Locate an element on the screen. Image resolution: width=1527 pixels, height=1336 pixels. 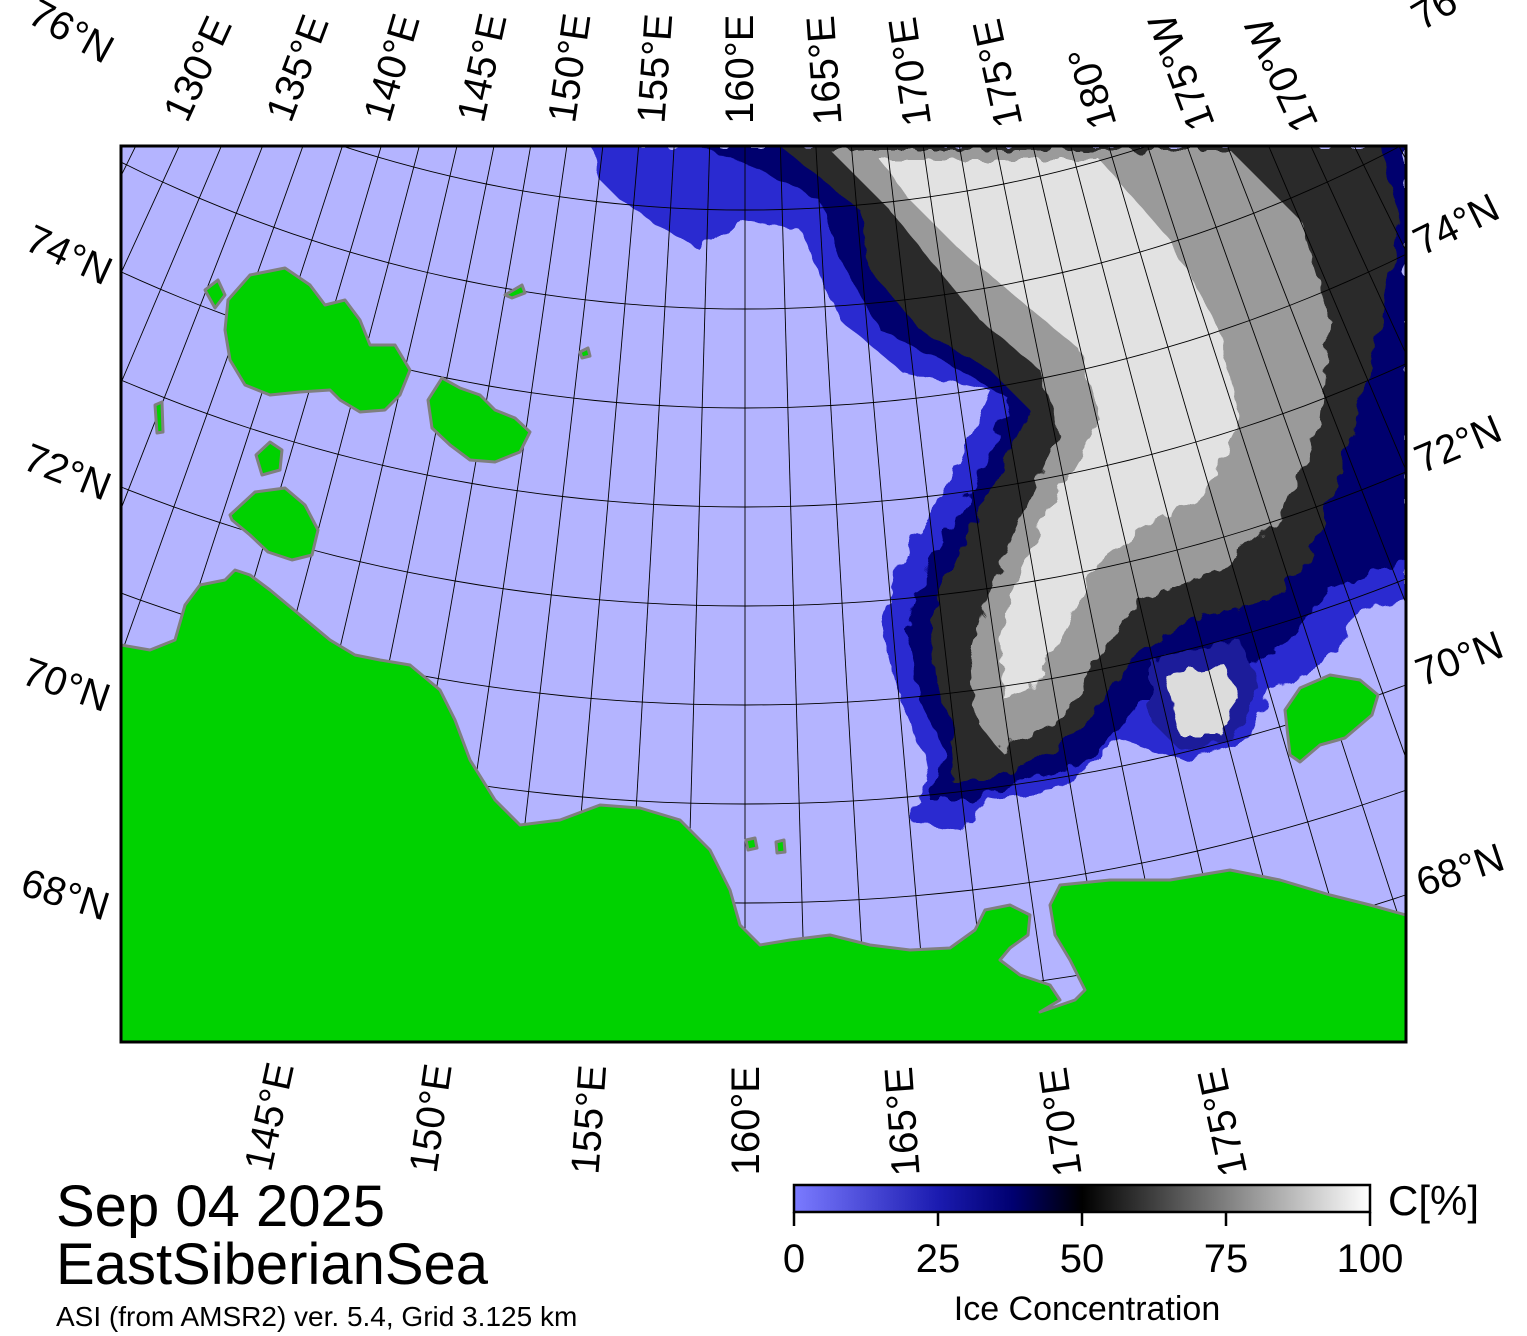
colorbar-tick-label: 50 is located at coordinates (1082, 1259).